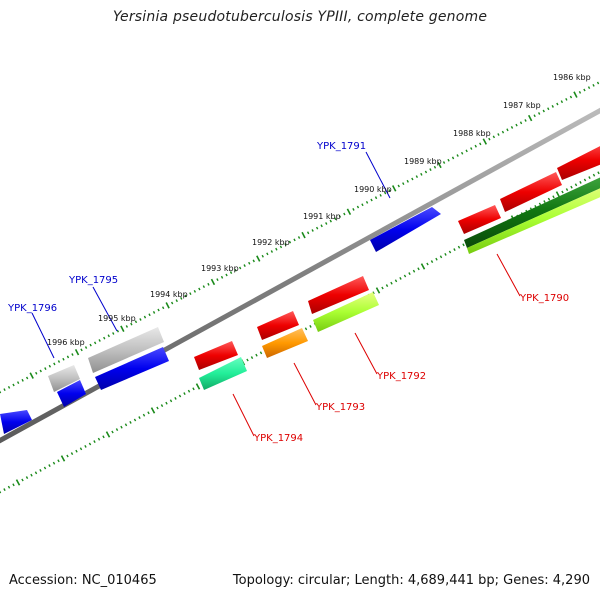  I want to click on accession-text: Accession: NC_010465, so click(83, 580).